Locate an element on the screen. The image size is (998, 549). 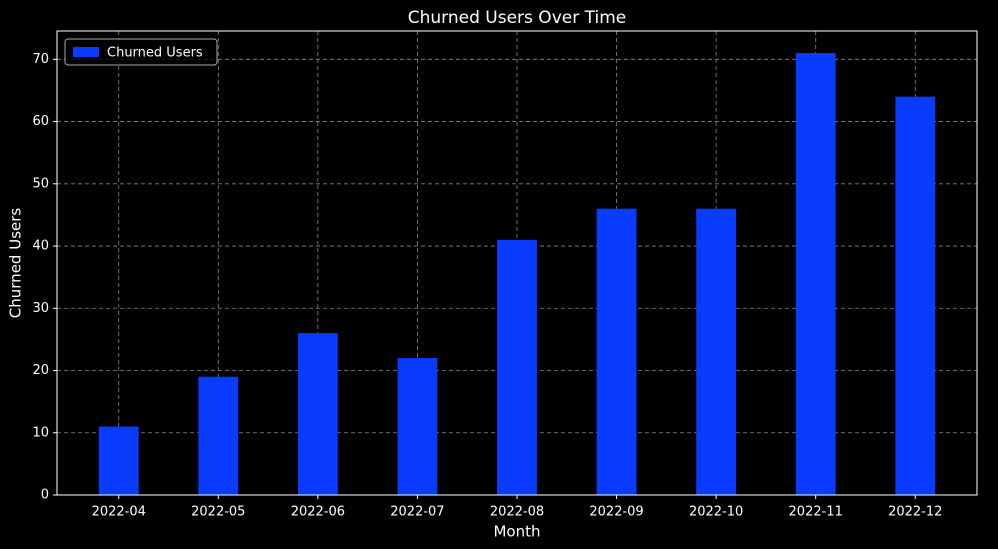
y-tick-label: 50 is located at coordinates (40, 183).